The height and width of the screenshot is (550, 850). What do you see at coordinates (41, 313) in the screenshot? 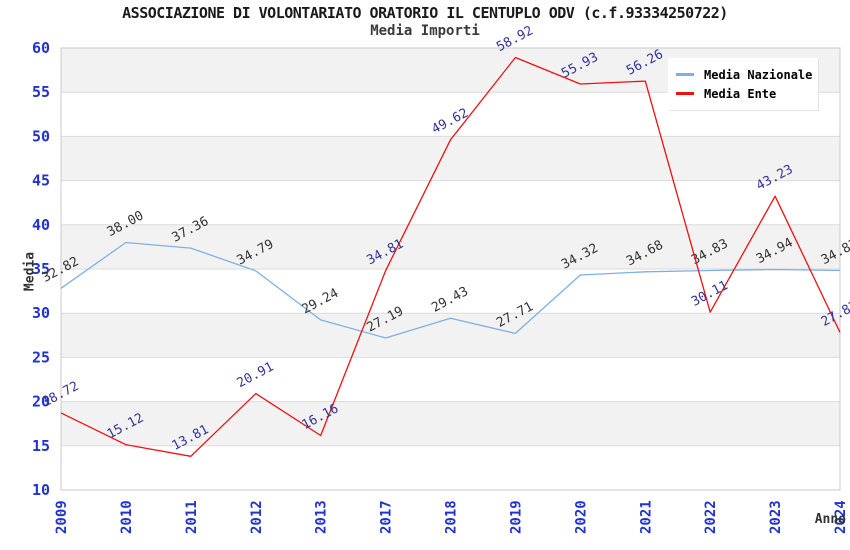
I see `y-tick-label: 30` at bounding box center [41, 313].